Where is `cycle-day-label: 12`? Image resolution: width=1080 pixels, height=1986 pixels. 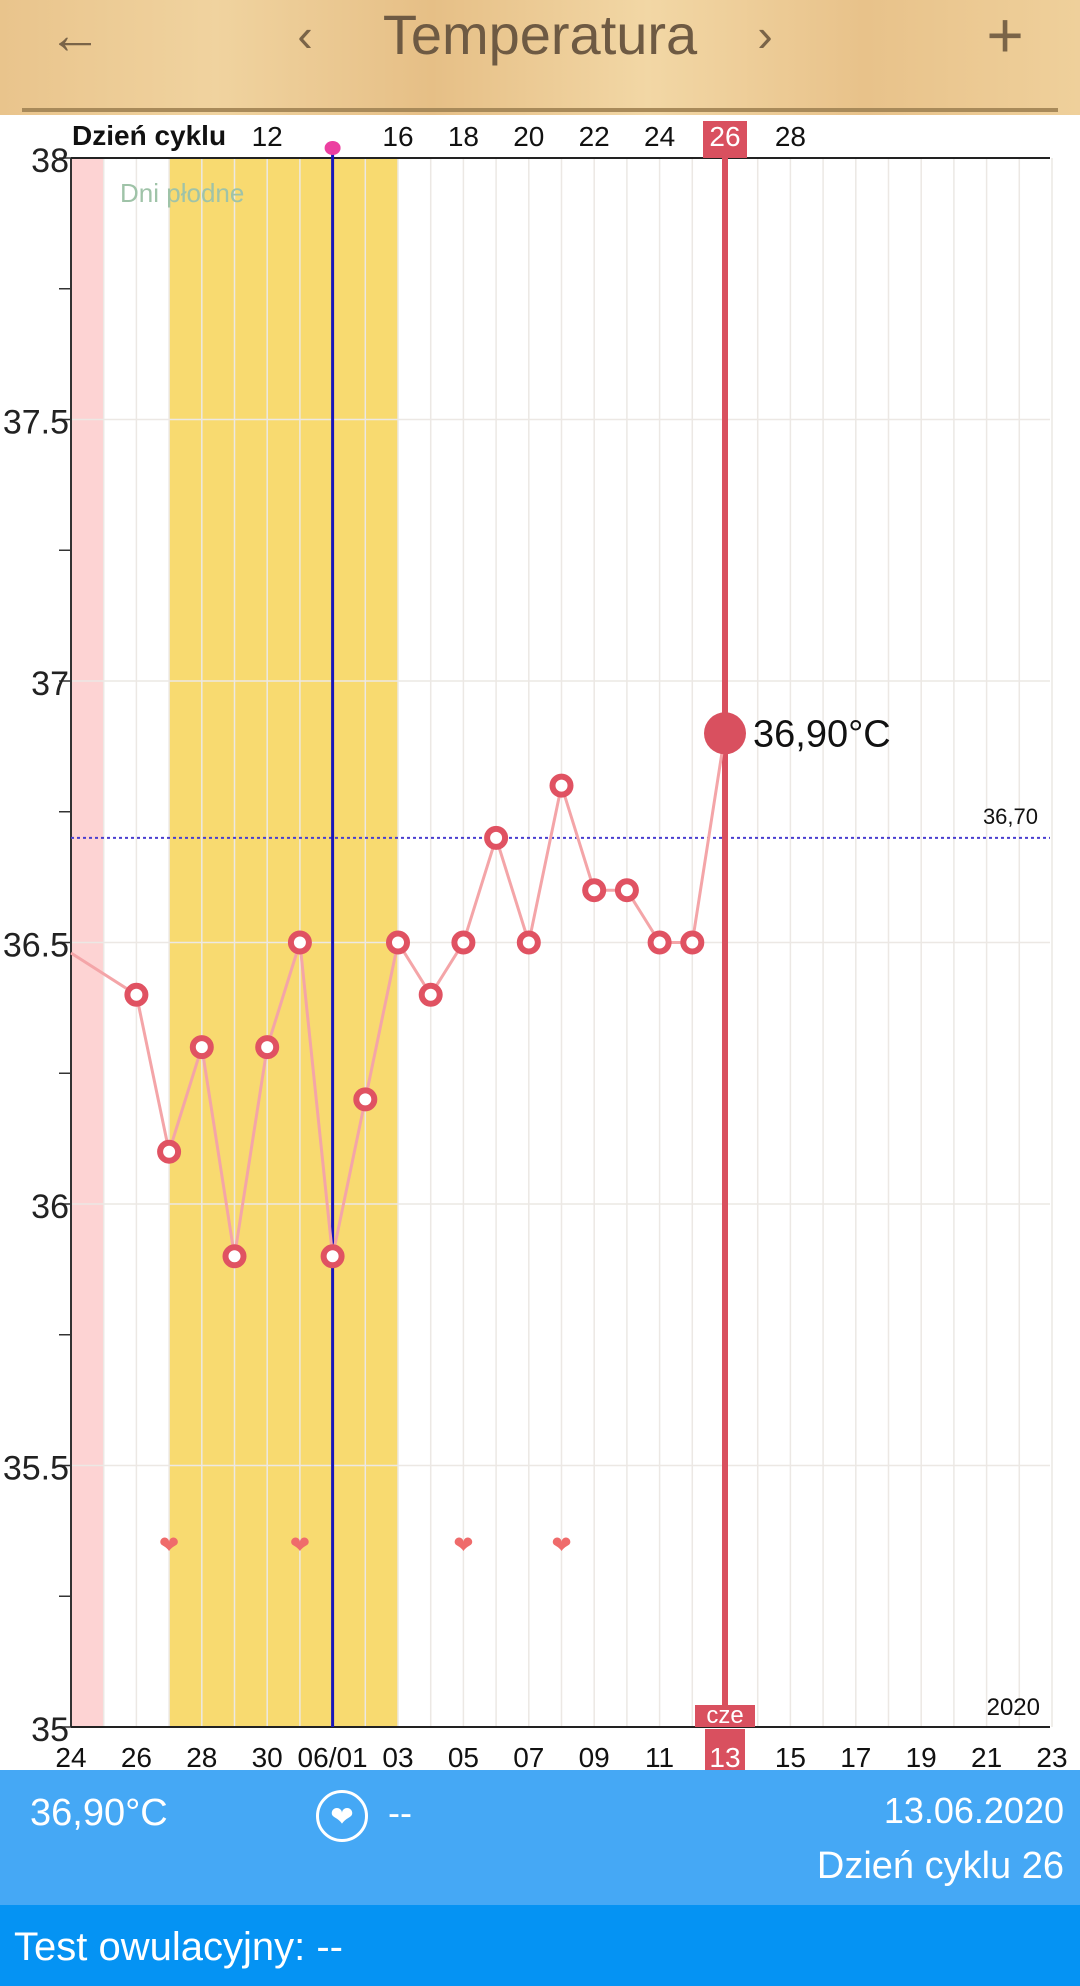
cycle-day-label: 12 is located at coordinates (267, 136).